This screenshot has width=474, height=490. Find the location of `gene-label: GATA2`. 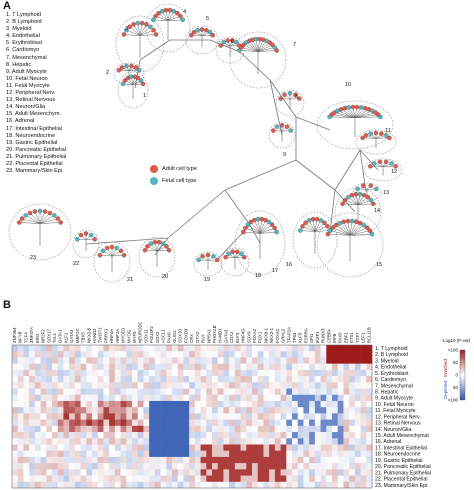

gene-label: GATA2 is located at coordinates (71, 336).